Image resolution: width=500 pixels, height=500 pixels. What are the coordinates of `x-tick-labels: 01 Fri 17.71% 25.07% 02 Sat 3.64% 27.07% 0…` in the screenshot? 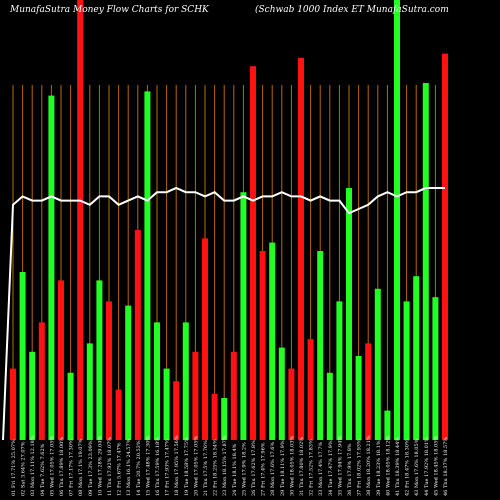 It's located at (230, 465).